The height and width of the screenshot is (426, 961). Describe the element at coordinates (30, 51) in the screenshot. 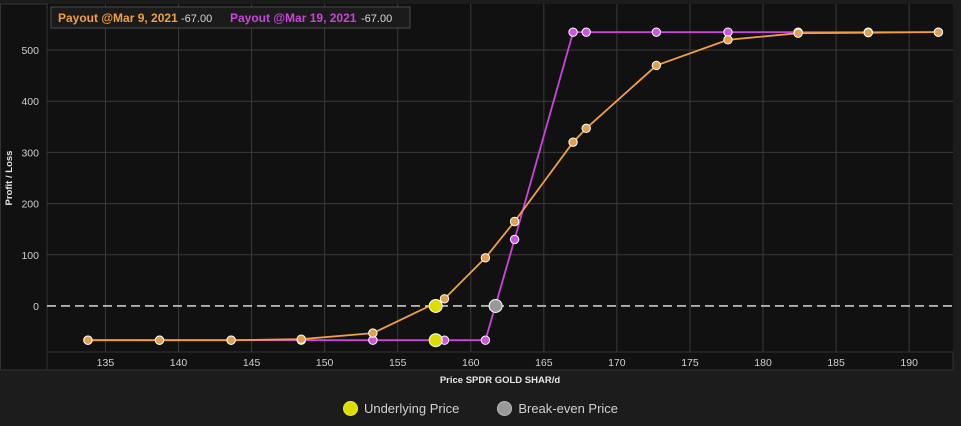

I see `y-tick-label: 500` at that location.